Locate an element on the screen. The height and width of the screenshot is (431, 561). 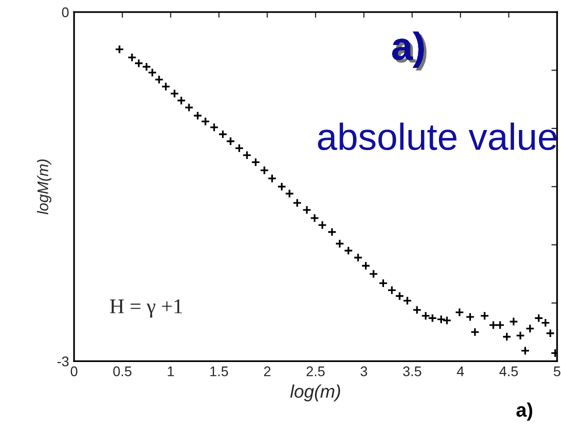
x-tick-label: 5 is located at coordinates (557, 371).